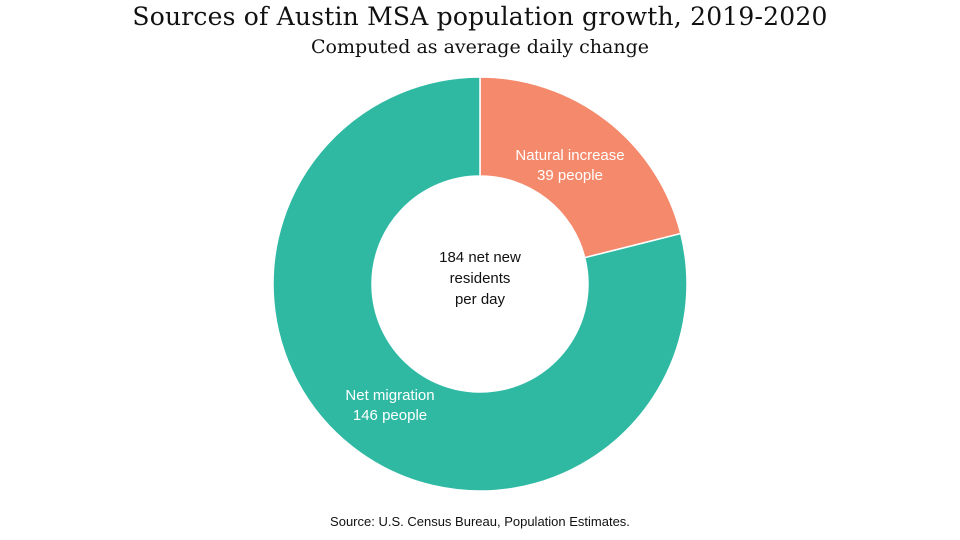 This screenshot has height=540, width=960. What do you see at coordinates (480, 257) in the screenshot?
I see `center-label-line: 184 net new` at bounding box center [480, 257].